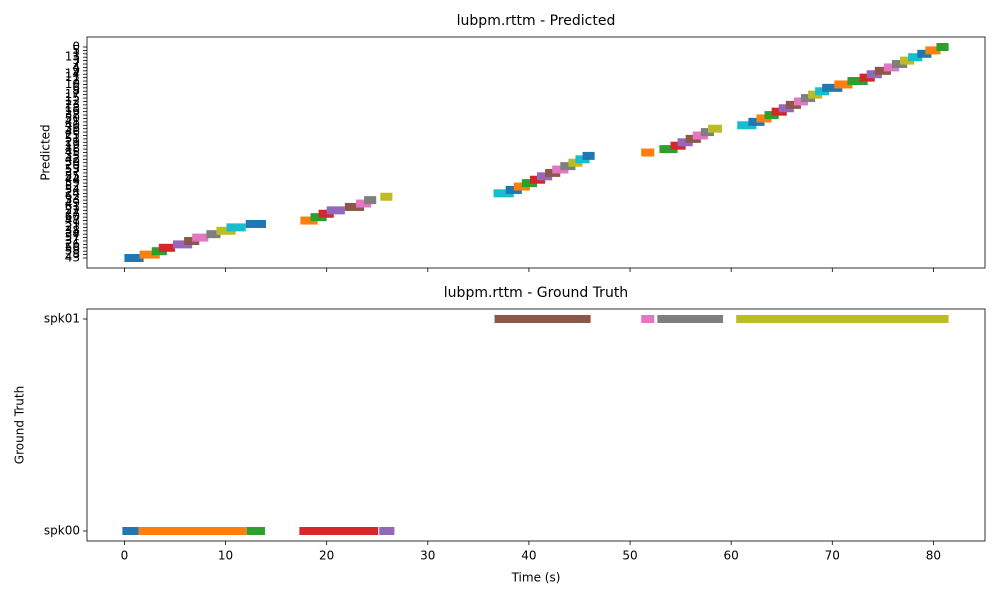  I want to click on y-tick-label: 4, so click(76, 67).